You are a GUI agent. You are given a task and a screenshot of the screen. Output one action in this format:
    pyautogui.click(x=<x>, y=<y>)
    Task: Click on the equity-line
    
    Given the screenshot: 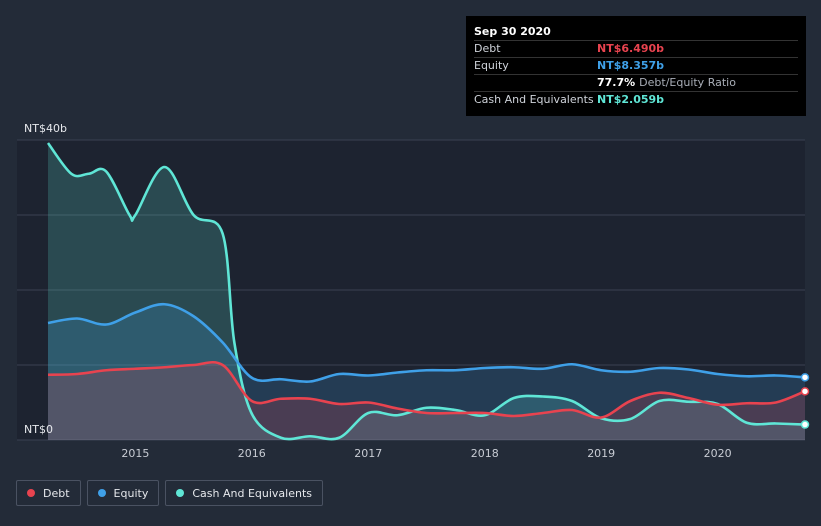 What is the action you would take?
    pyautogui.click(x=426, y=342)
    